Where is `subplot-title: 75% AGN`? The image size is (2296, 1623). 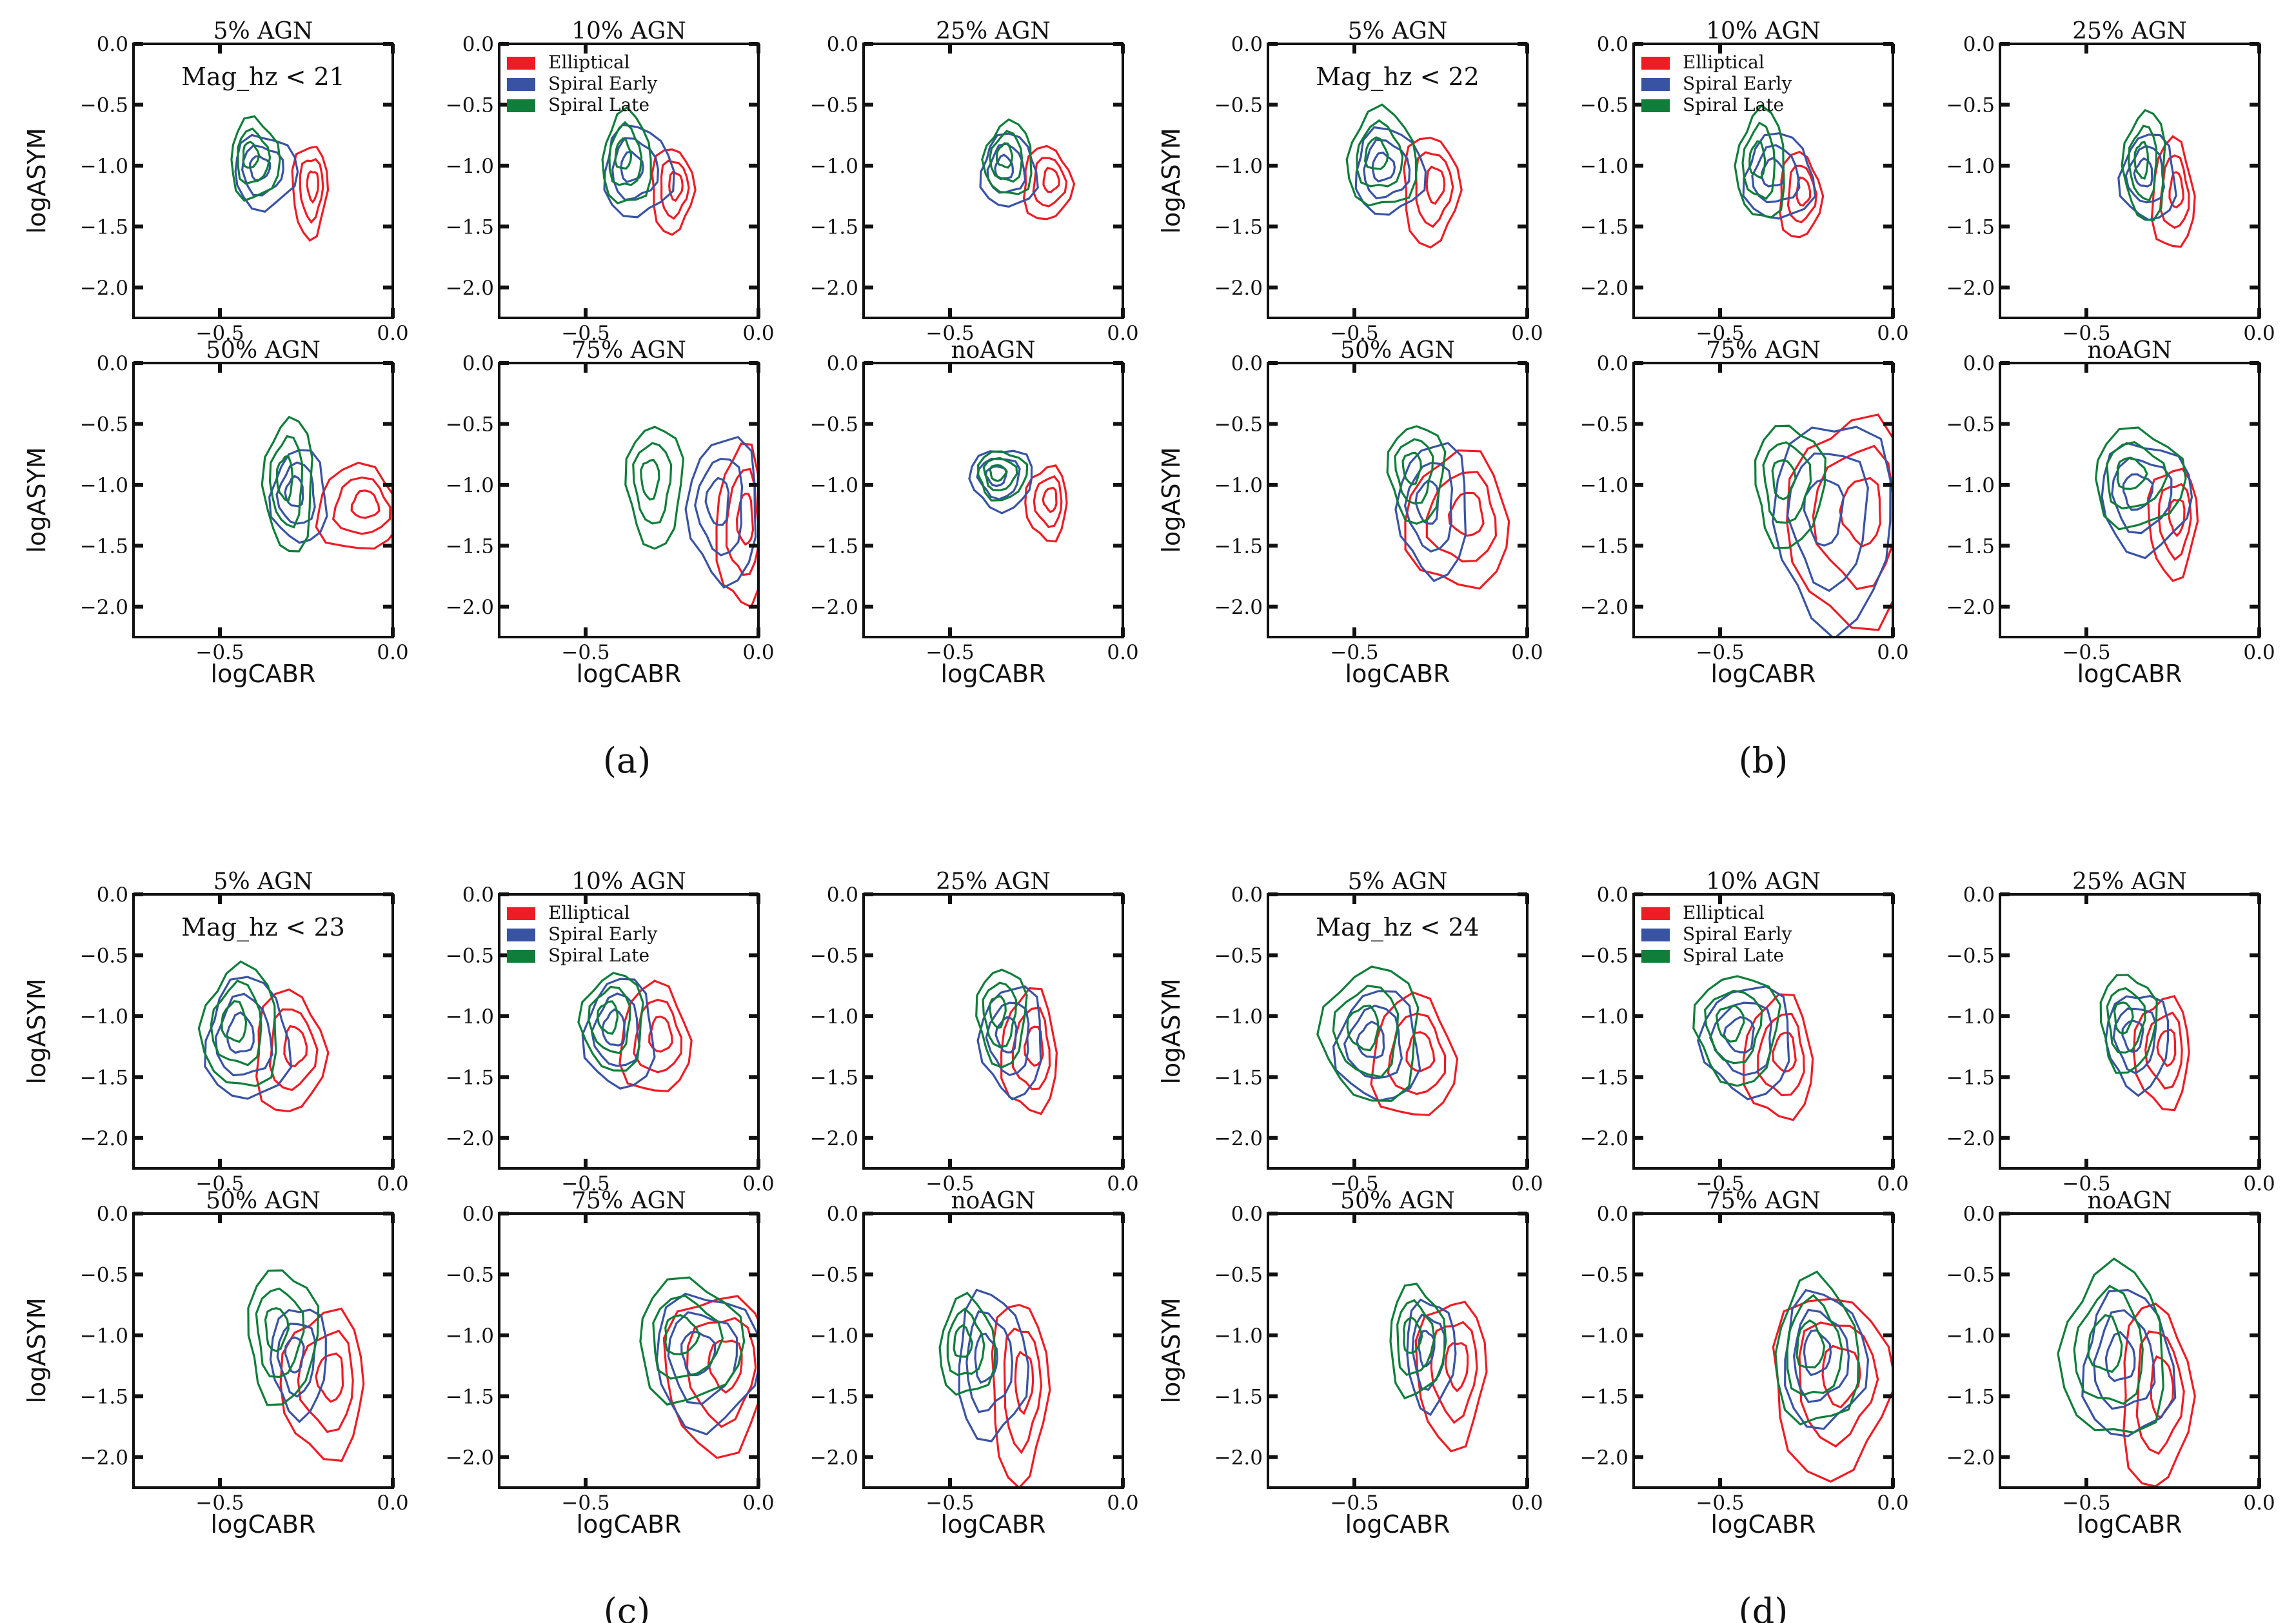 subplot-title: 75% AGN is located at coordinates (1763, 1201).